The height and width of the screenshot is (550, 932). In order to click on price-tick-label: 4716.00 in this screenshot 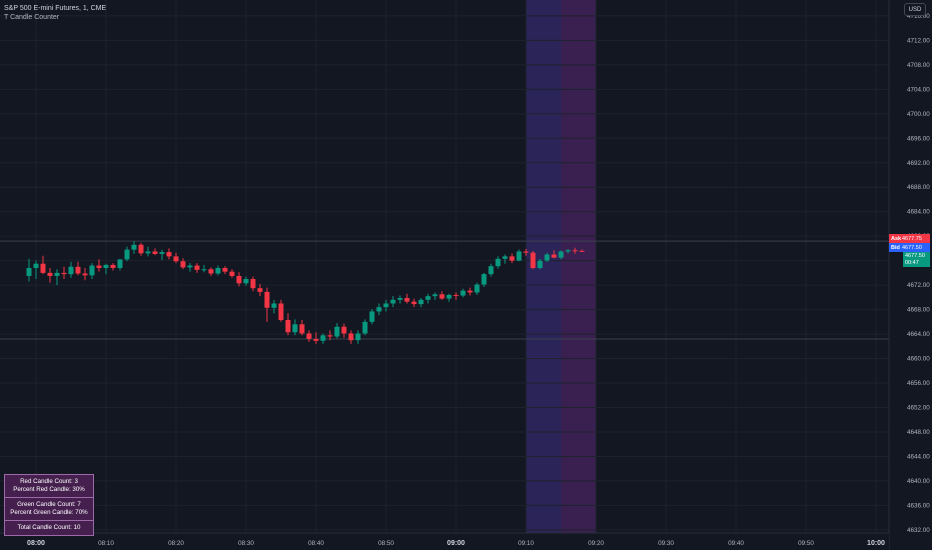, I will do `click(918, 16)`.